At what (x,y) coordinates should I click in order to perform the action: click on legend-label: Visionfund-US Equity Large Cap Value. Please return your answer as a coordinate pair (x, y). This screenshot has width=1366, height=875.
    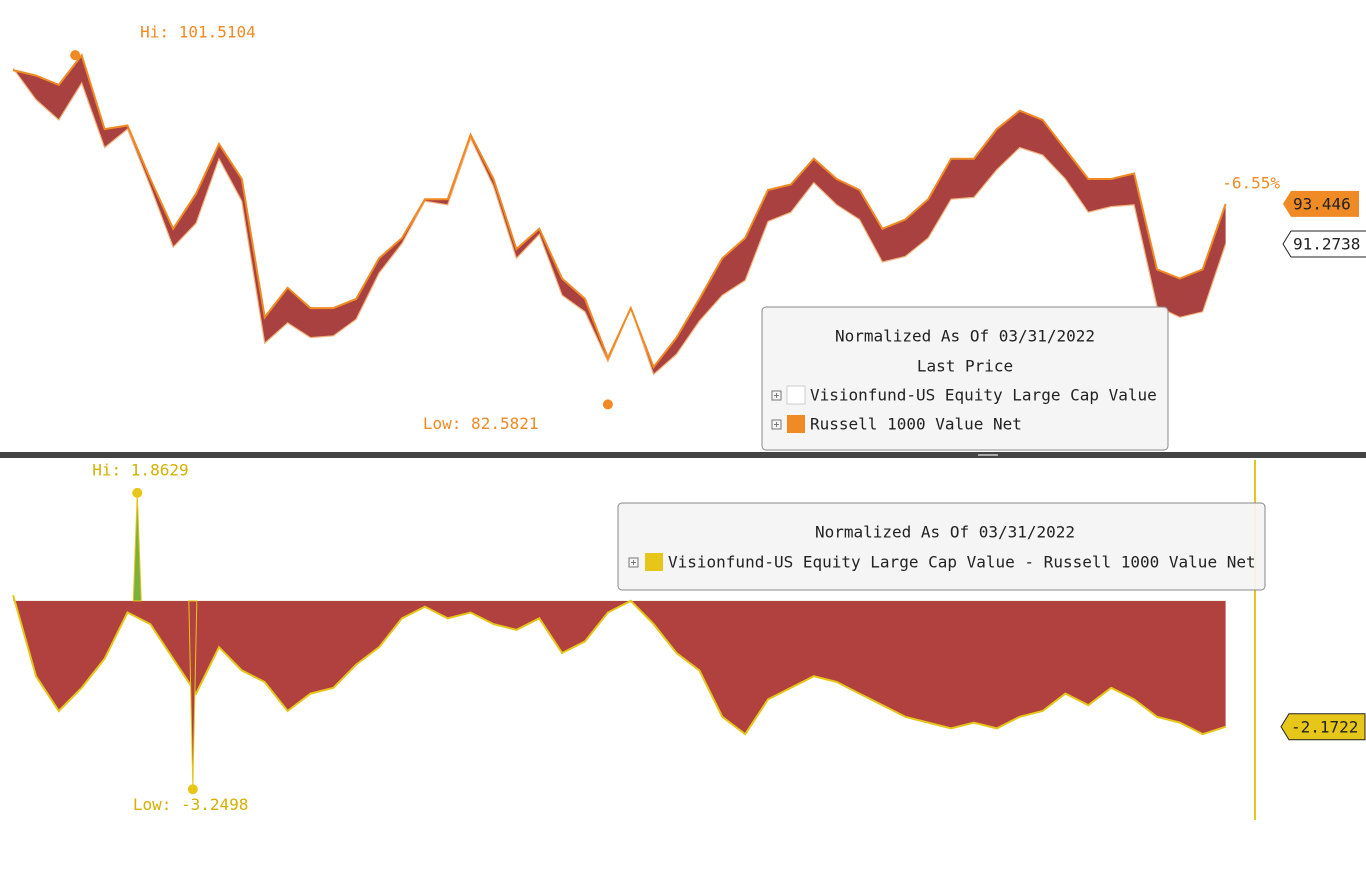
    Looking at the image, I should click on (983, 395).